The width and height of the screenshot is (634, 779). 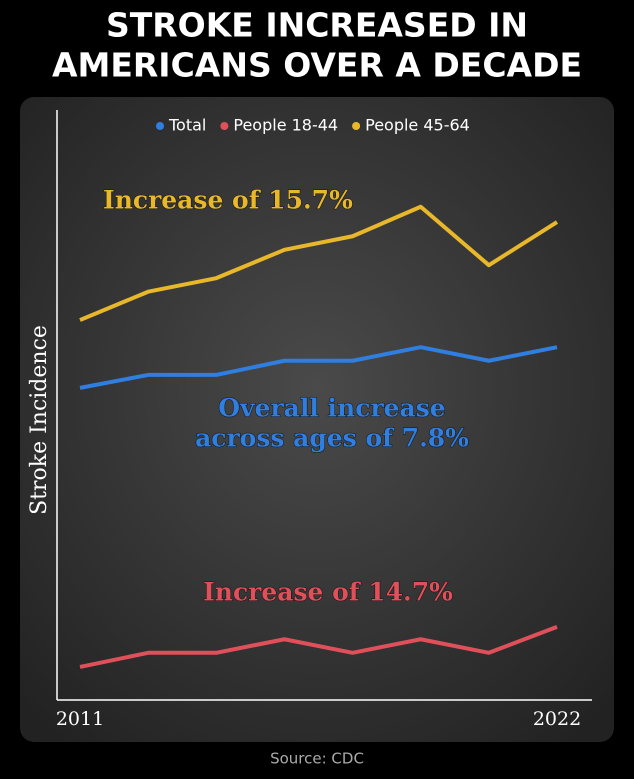 What do you see at coordinates (332, 438) in the screenshot?
I see `annotation: across ages of 7.8%` at bounding box center [332, 438].